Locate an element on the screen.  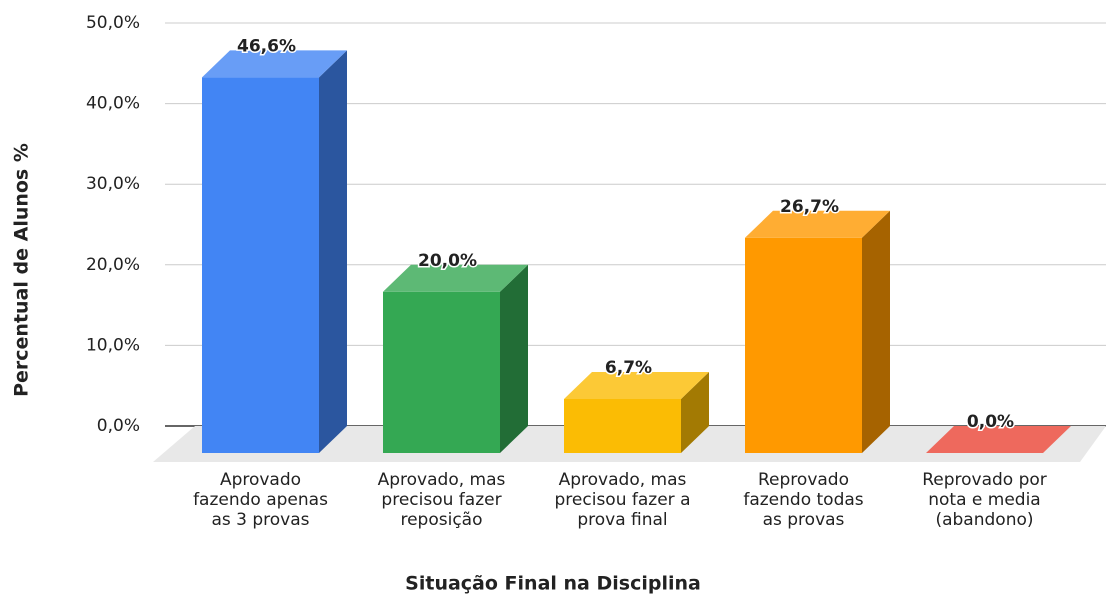
x-tick-label: Aprovado, mas precisou fazer reposição is located at coordinates (441, 500).